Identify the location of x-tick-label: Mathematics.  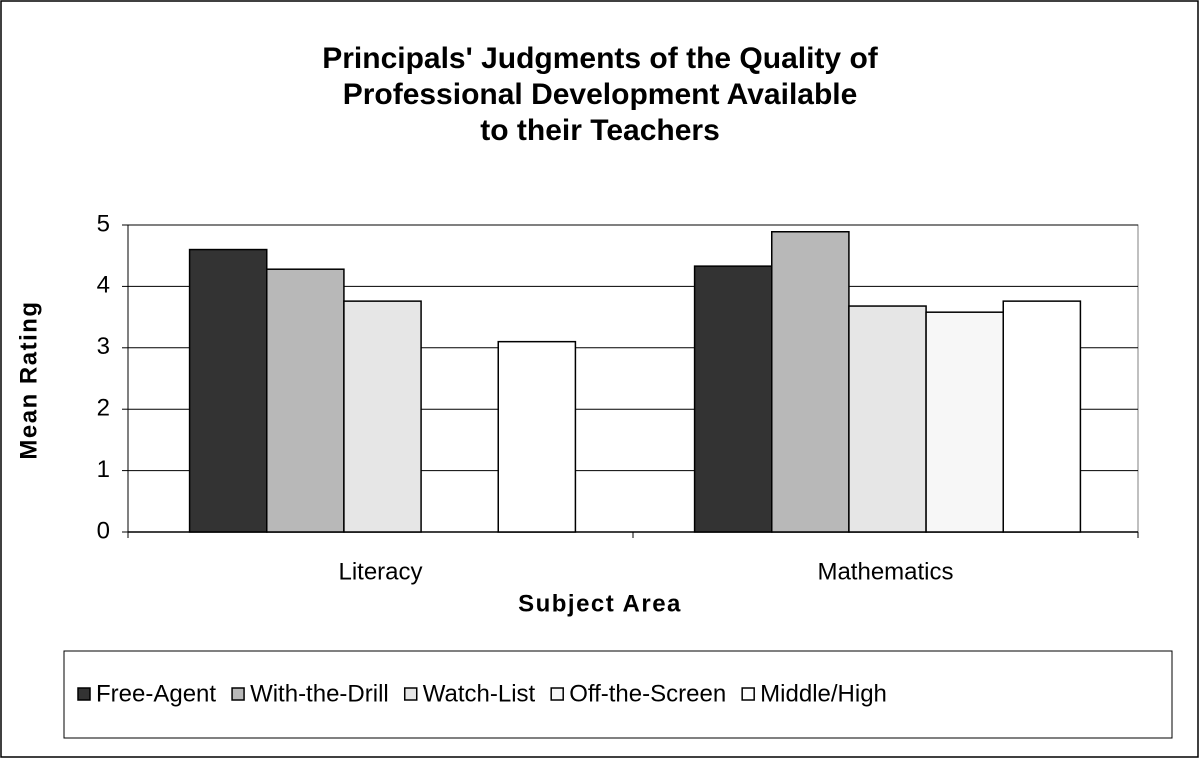
(885, 571).